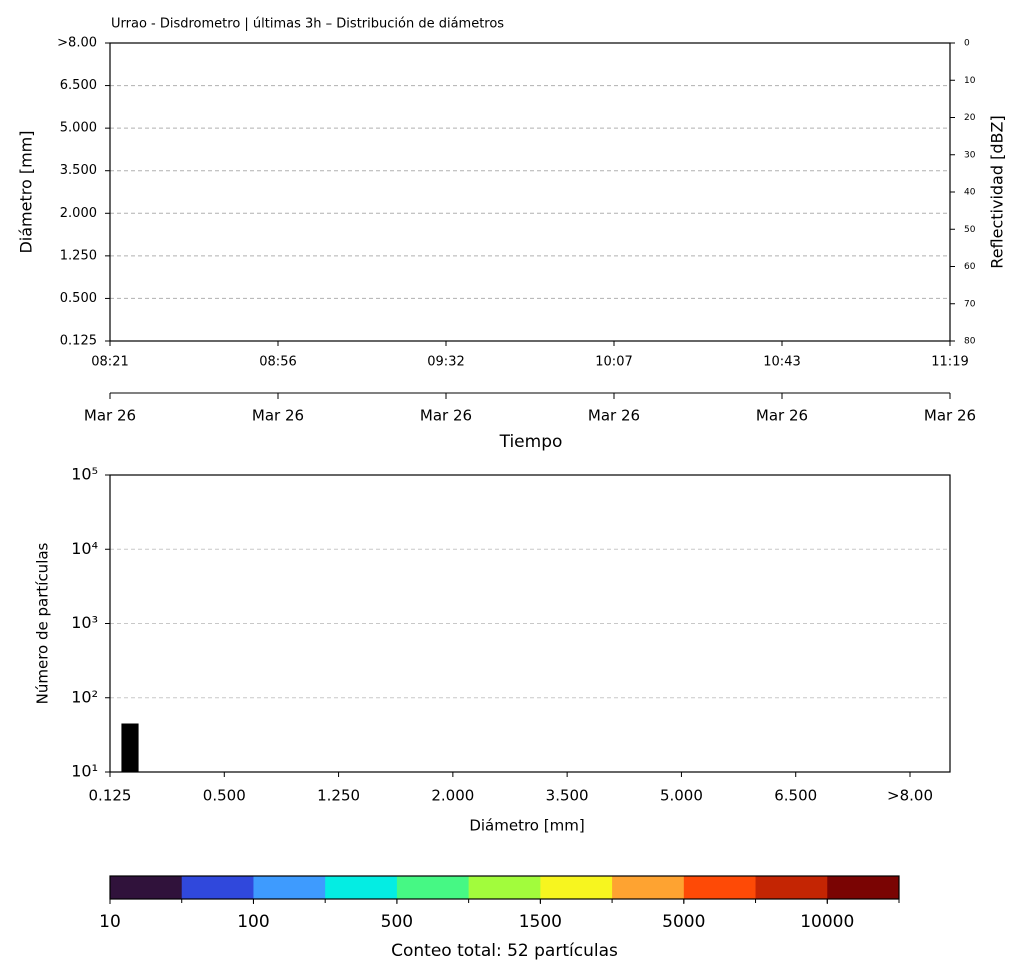 The image size is (1024, 977). I want to click on x-tick-label: 09:32, so click(445, 362).